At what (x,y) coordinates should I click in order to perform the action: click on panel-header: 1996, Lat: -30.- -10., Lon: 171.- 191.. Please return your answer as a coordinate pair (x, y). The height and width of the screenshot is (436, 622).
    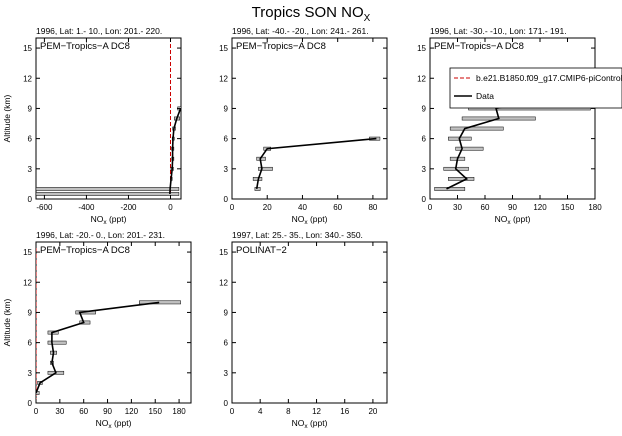
    Looking at the image, I should click on (498, 31).